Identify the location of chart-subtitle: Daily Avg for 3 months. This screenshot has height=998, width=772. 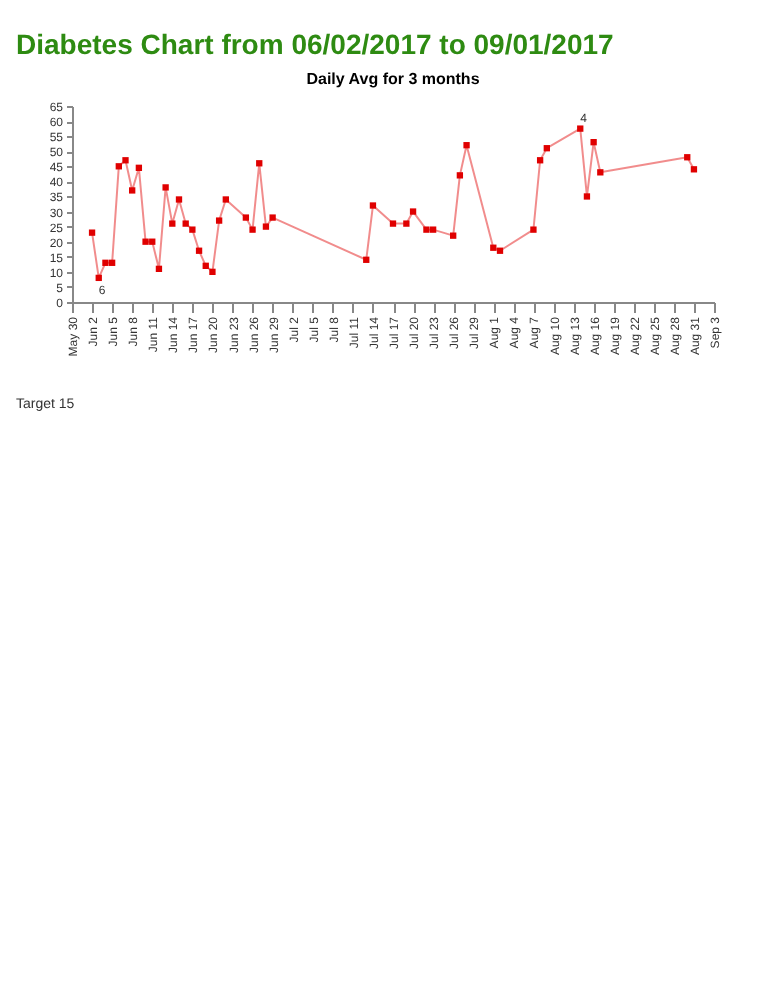
(393, 79).